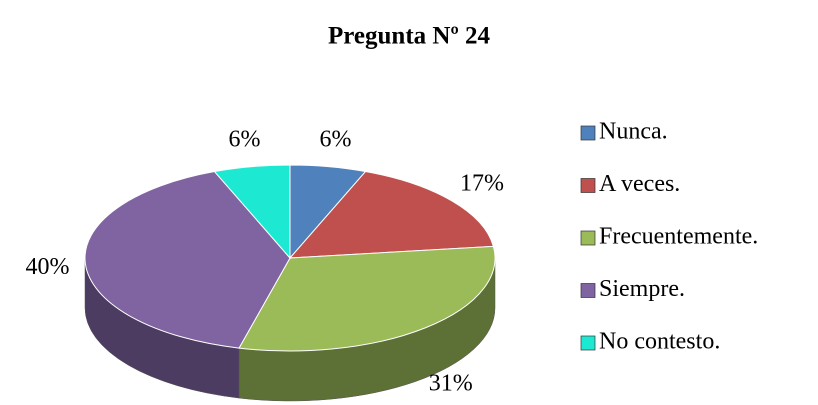  Describe the element at coordinates (409, 36) in the screenshot. I see `chart-title: Pregunta Nº 24` at that location.